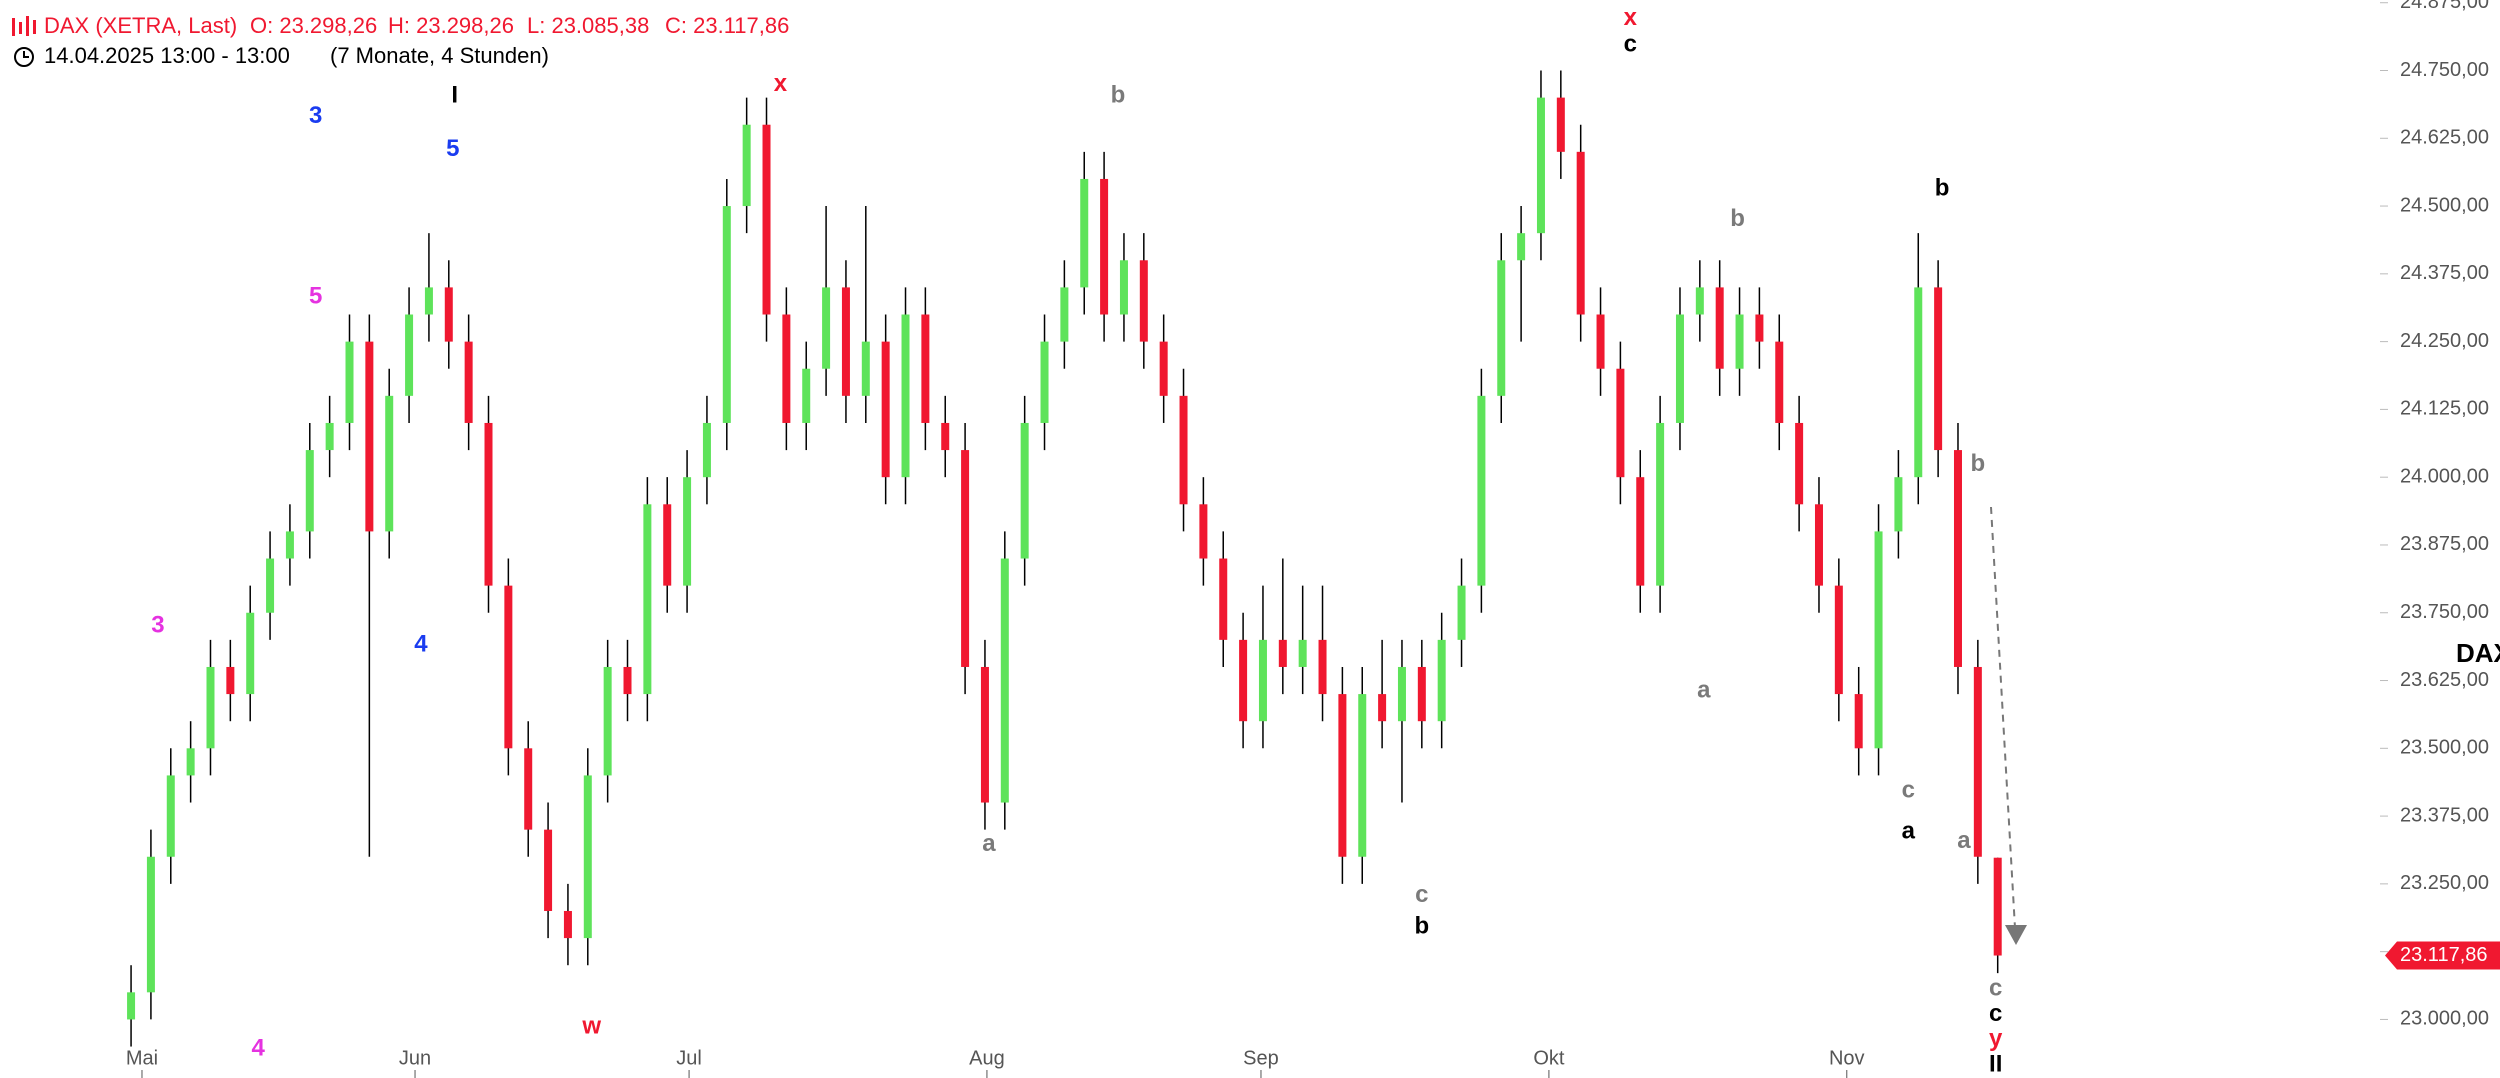 This screenshot has height=1078, width=2500. Describe the element at coordinates (2444, 6) in the screenshot. I see `y-tick-label: 24.875,00` at that location.